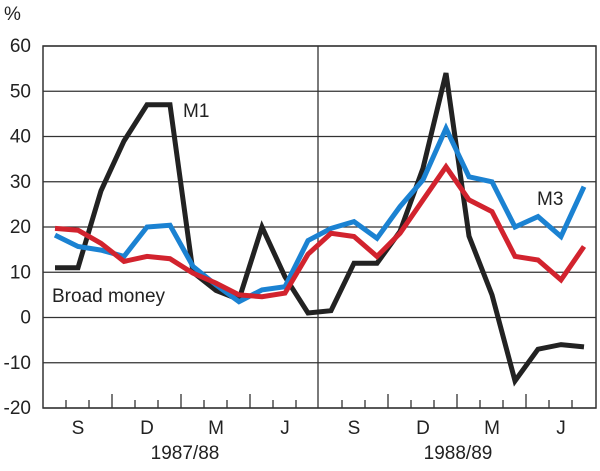 Image resolution: width=600 pixels, height=471 pixels. What do you see at coordinates (20, 272) in the screenshot?
I see `y-tick-label: 10` at bounding box center [20, 272].